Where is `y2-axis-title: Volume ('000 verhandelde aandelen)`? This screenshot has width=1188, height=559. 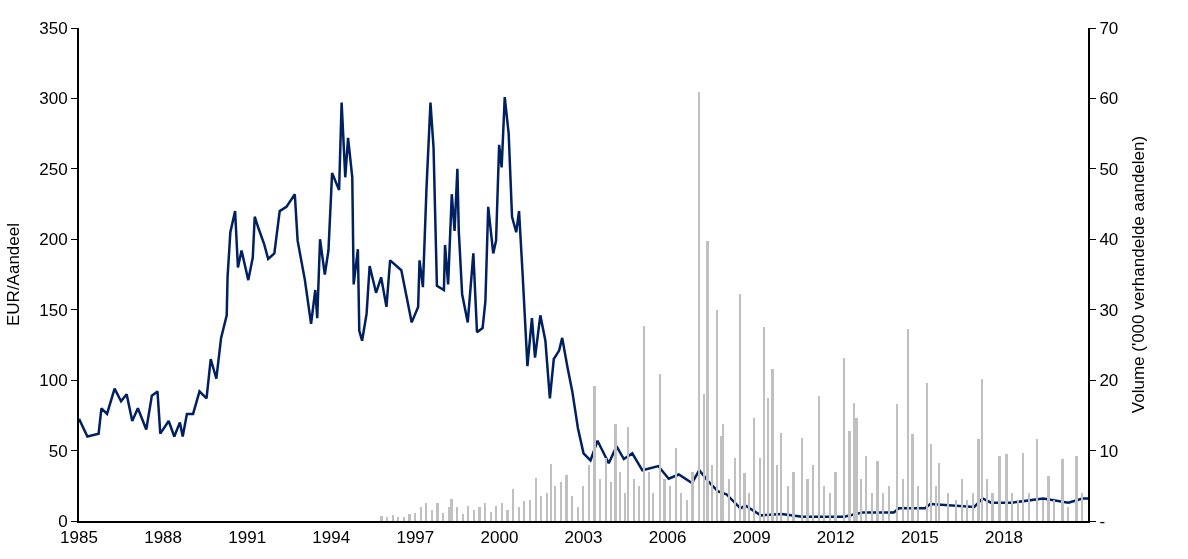 y2-axis-title: Volume ('000 verhandelde aandelen) is located at coordinates (1139, 274).